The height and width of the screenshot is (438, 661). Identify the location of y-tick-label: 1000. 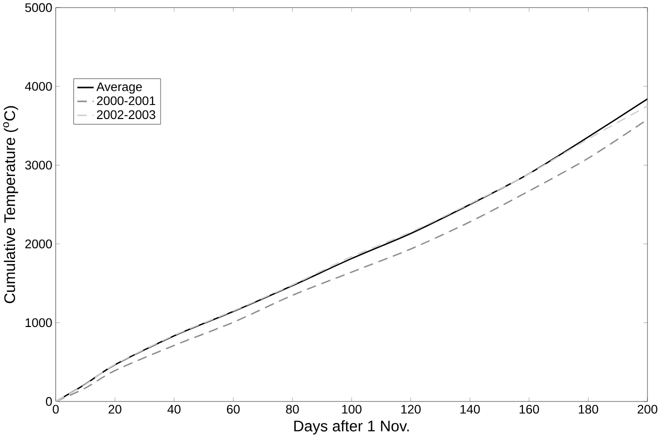
(39, 323).